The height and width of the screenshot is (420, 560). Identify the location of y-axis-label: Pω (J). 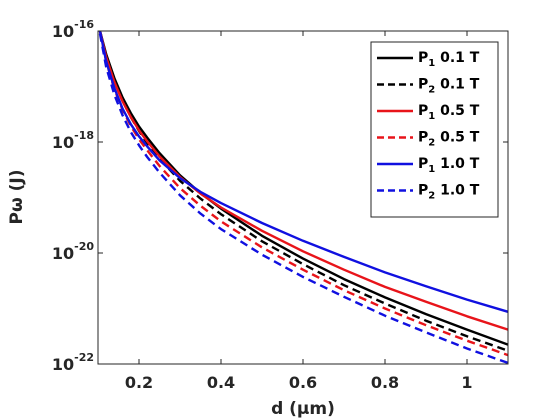
(17, 196).